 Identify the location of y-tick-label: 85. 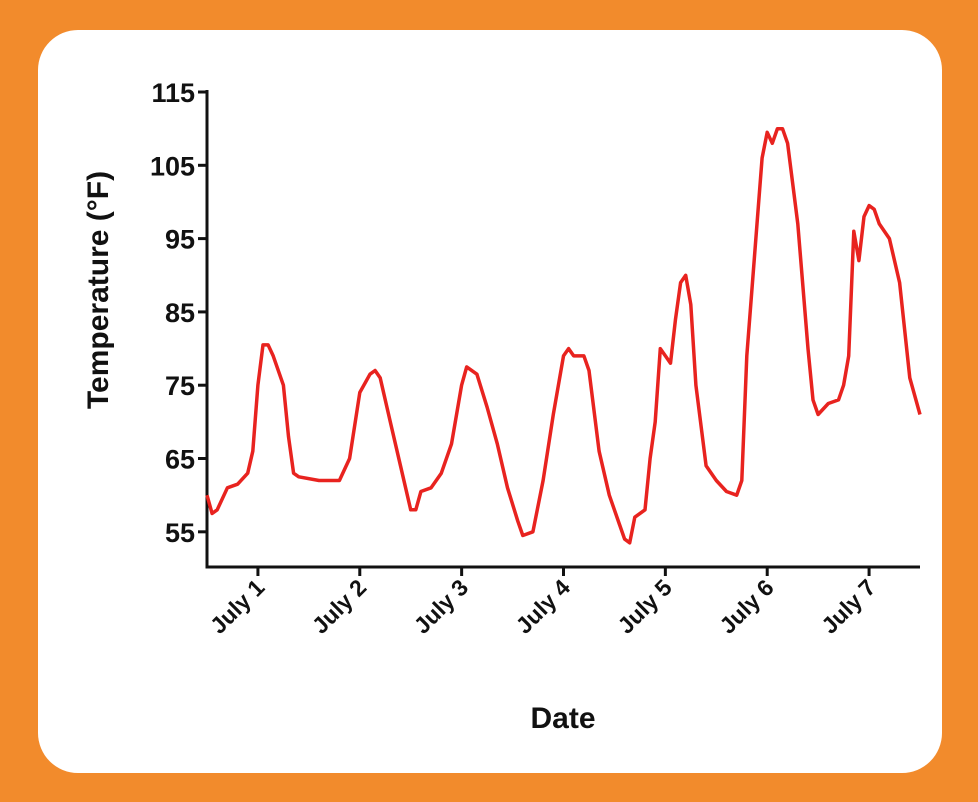
(180, 313).